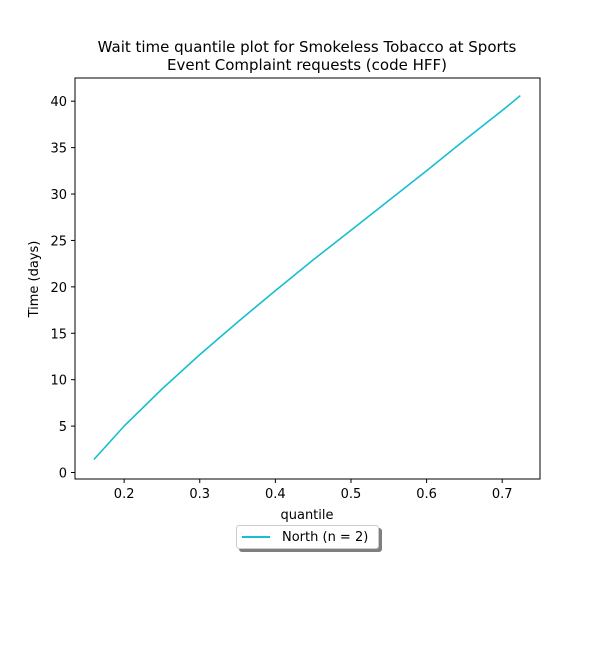 The width and height of the screenshot is (600, 650). What do you see at coordinates (124, 494) in the screenshot?
I see `x-tick-label: 0.2` at bounding box center [124, 494].